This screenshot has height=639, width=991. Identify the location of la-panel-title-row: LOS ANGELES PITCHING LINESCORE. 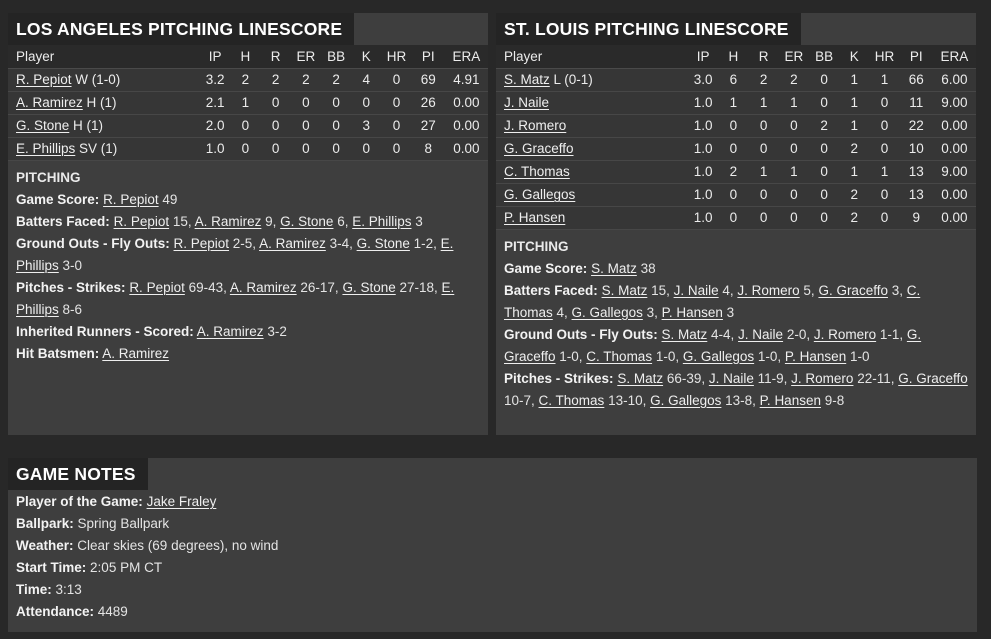
(248, 29).